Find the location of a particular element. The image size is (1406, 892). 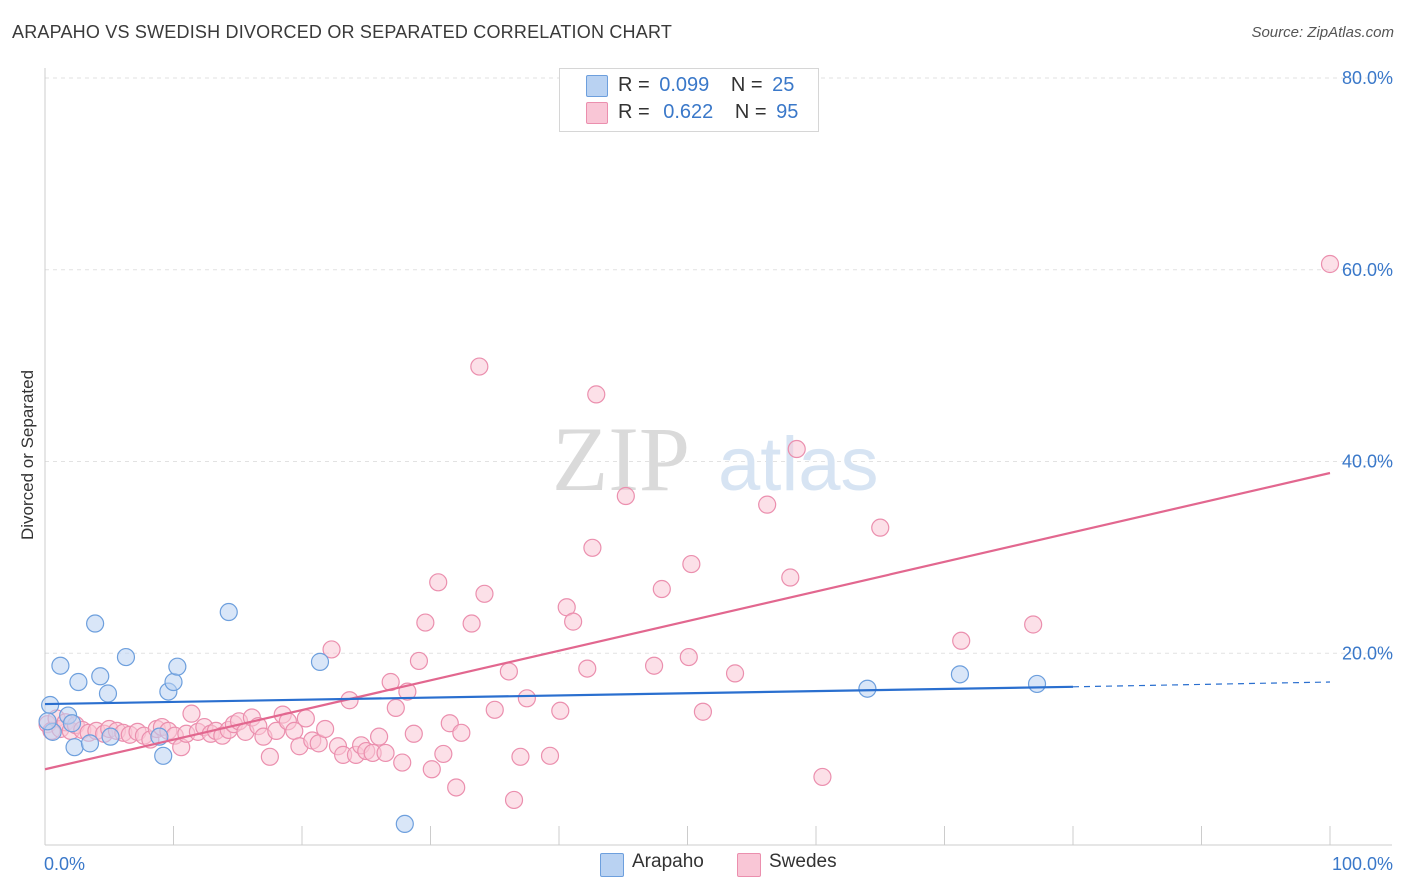

source-label: Source: ZipAtlas.com is located at coordinates (1322, 32).